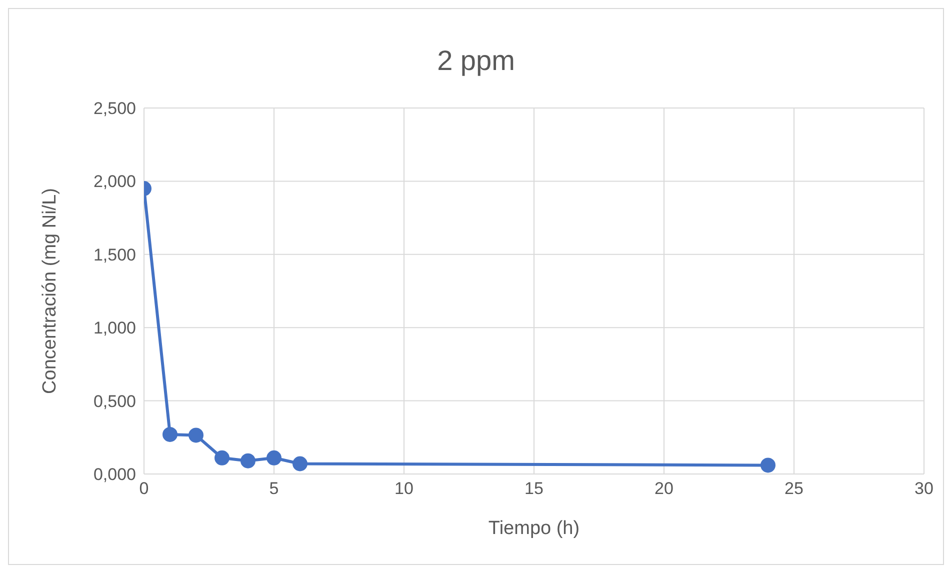  I want to click on x-tick-label: 10, so click(404, 488).